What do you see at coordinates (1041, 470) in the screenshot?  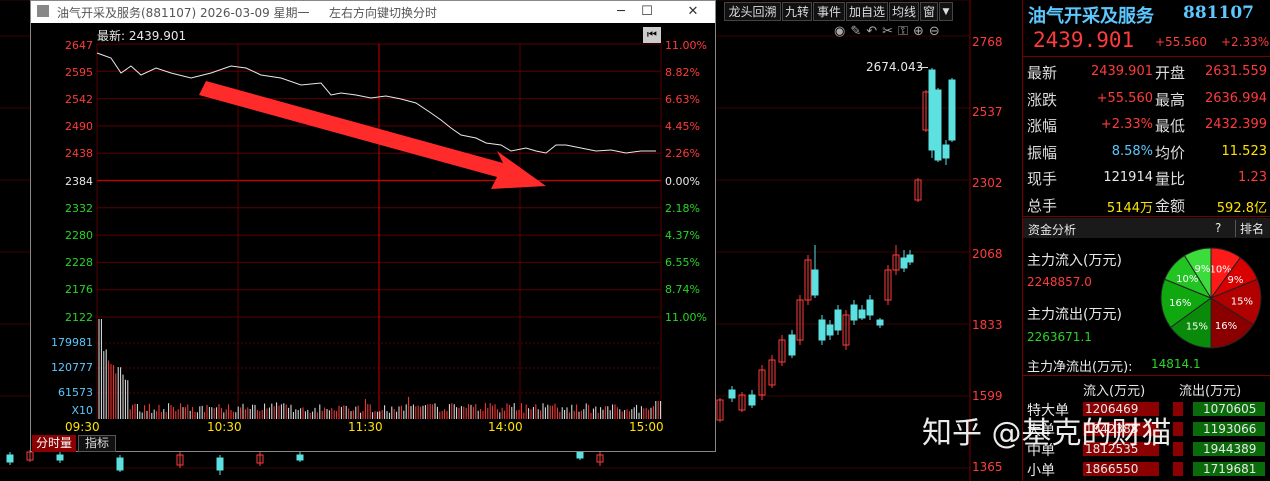 I see `flow-row-name: 小单` at bounding box center [1041, 470].